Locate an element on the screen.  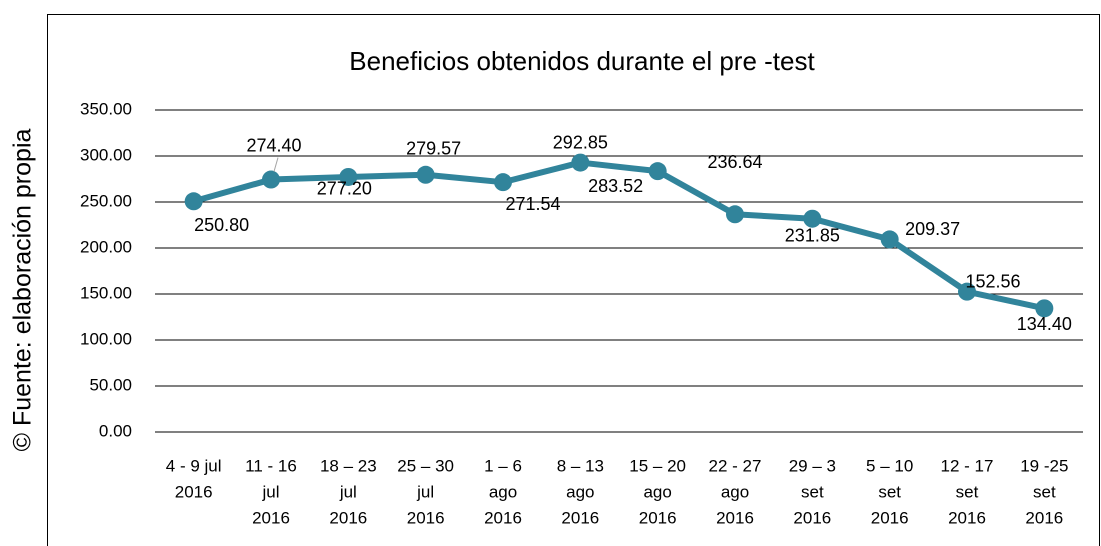
x-tick-label: 8 – 13 is located at coordinates (580, 465).